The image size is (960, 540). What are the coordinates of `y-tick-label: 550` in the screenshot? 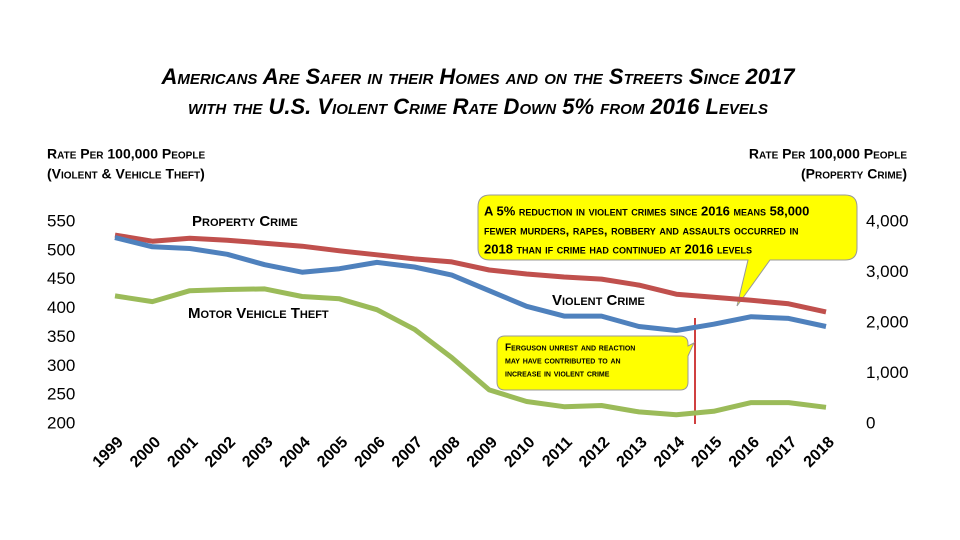 It's located at (61, 220).